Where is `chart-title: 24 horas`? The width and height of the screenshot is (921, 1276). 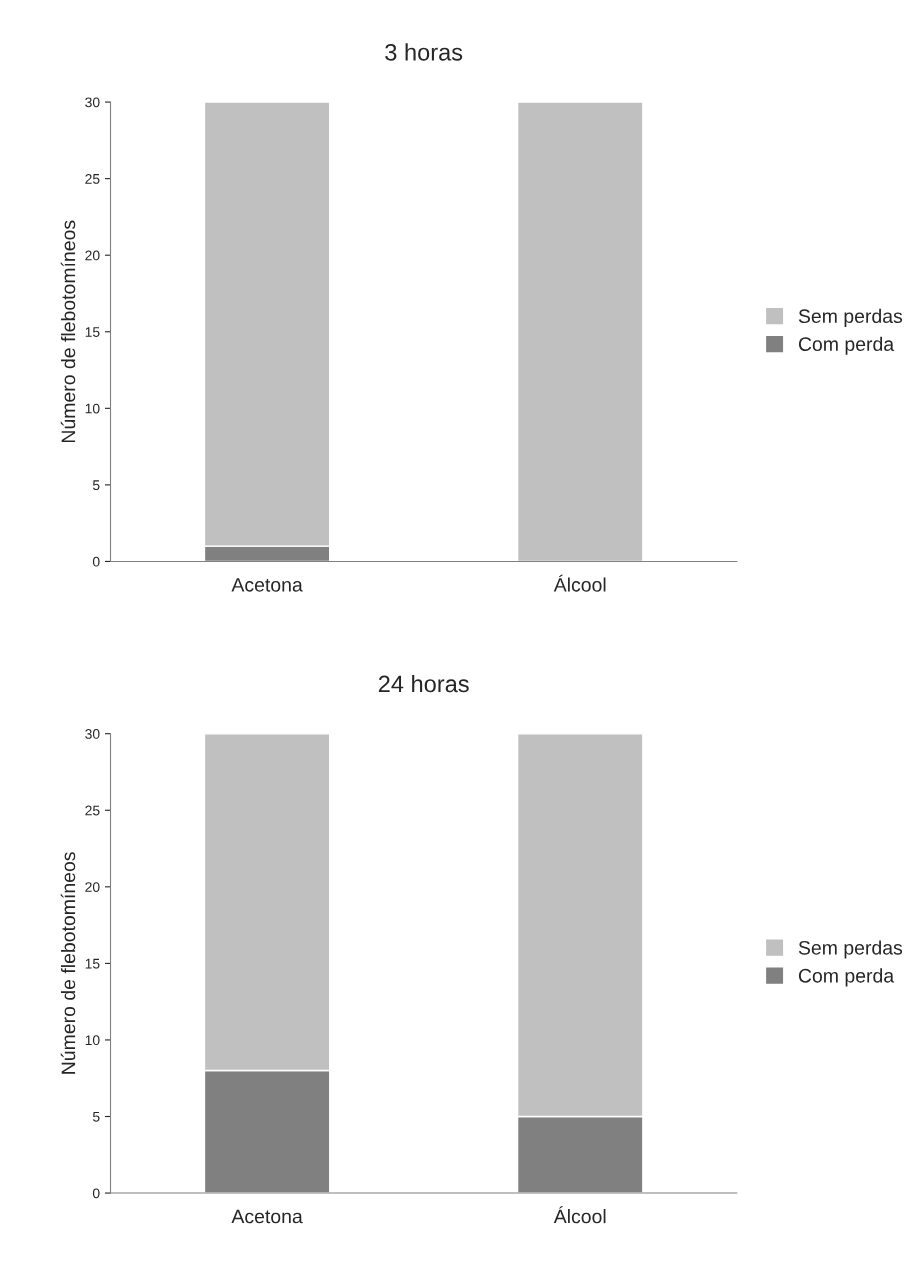
chart-title: 24 horas is located at coordinates (423, 683).